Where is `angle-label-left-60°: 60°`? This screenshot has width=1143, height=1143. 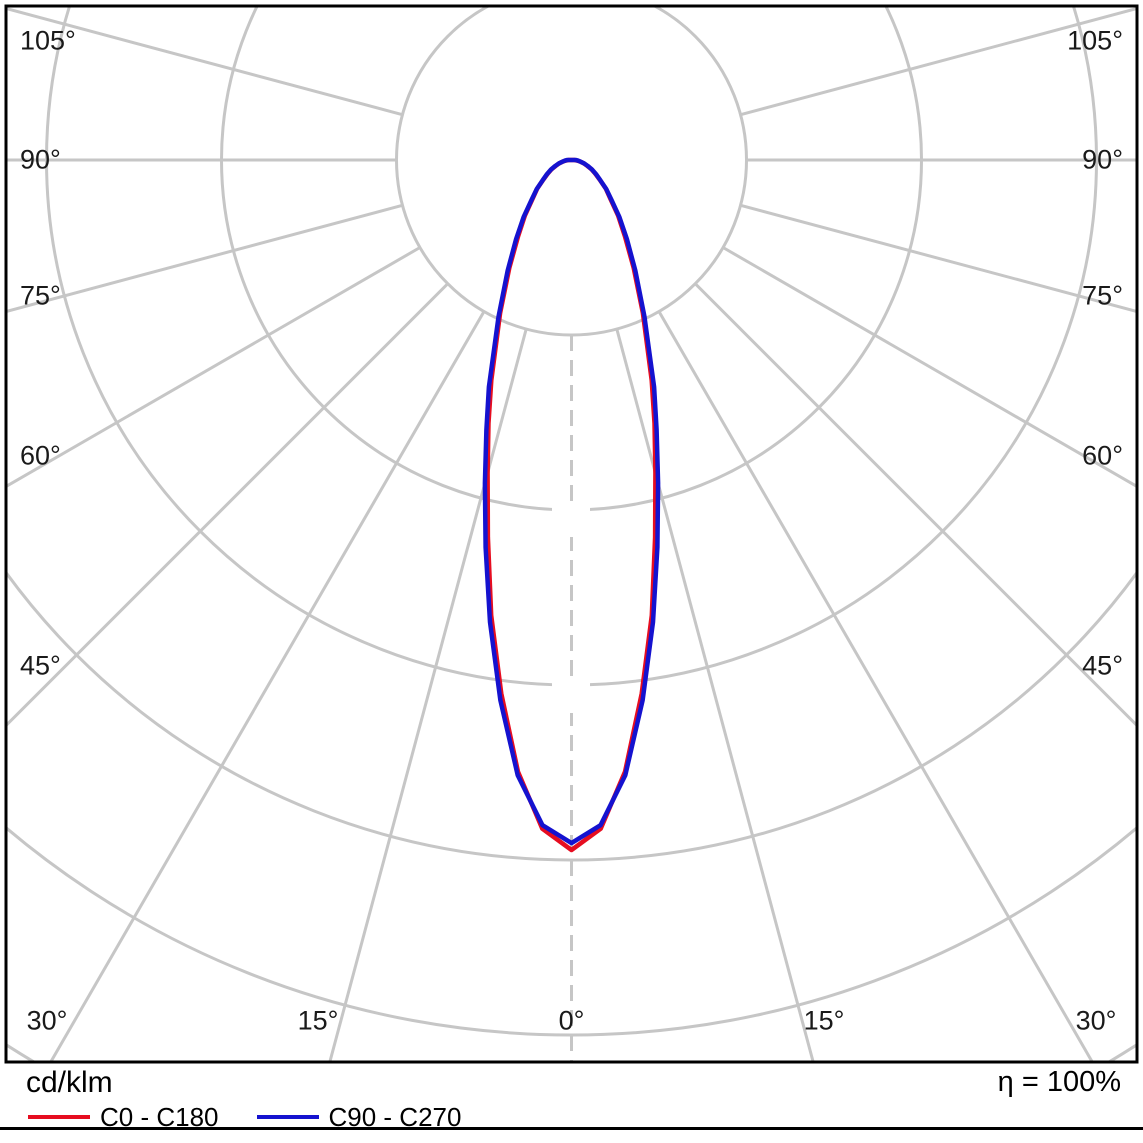
angle-label-left-60°: 60° is located at coordinates (40, 455).